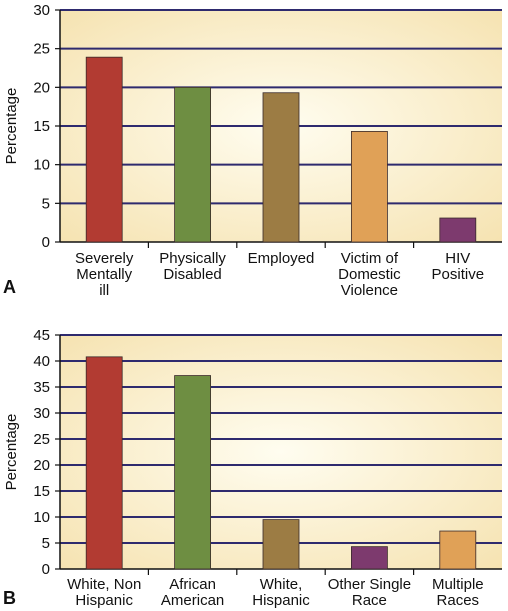  Describe the element at coordinates (281, 258) in the screenshot. I see `x-tick-label: Employed` at that location.